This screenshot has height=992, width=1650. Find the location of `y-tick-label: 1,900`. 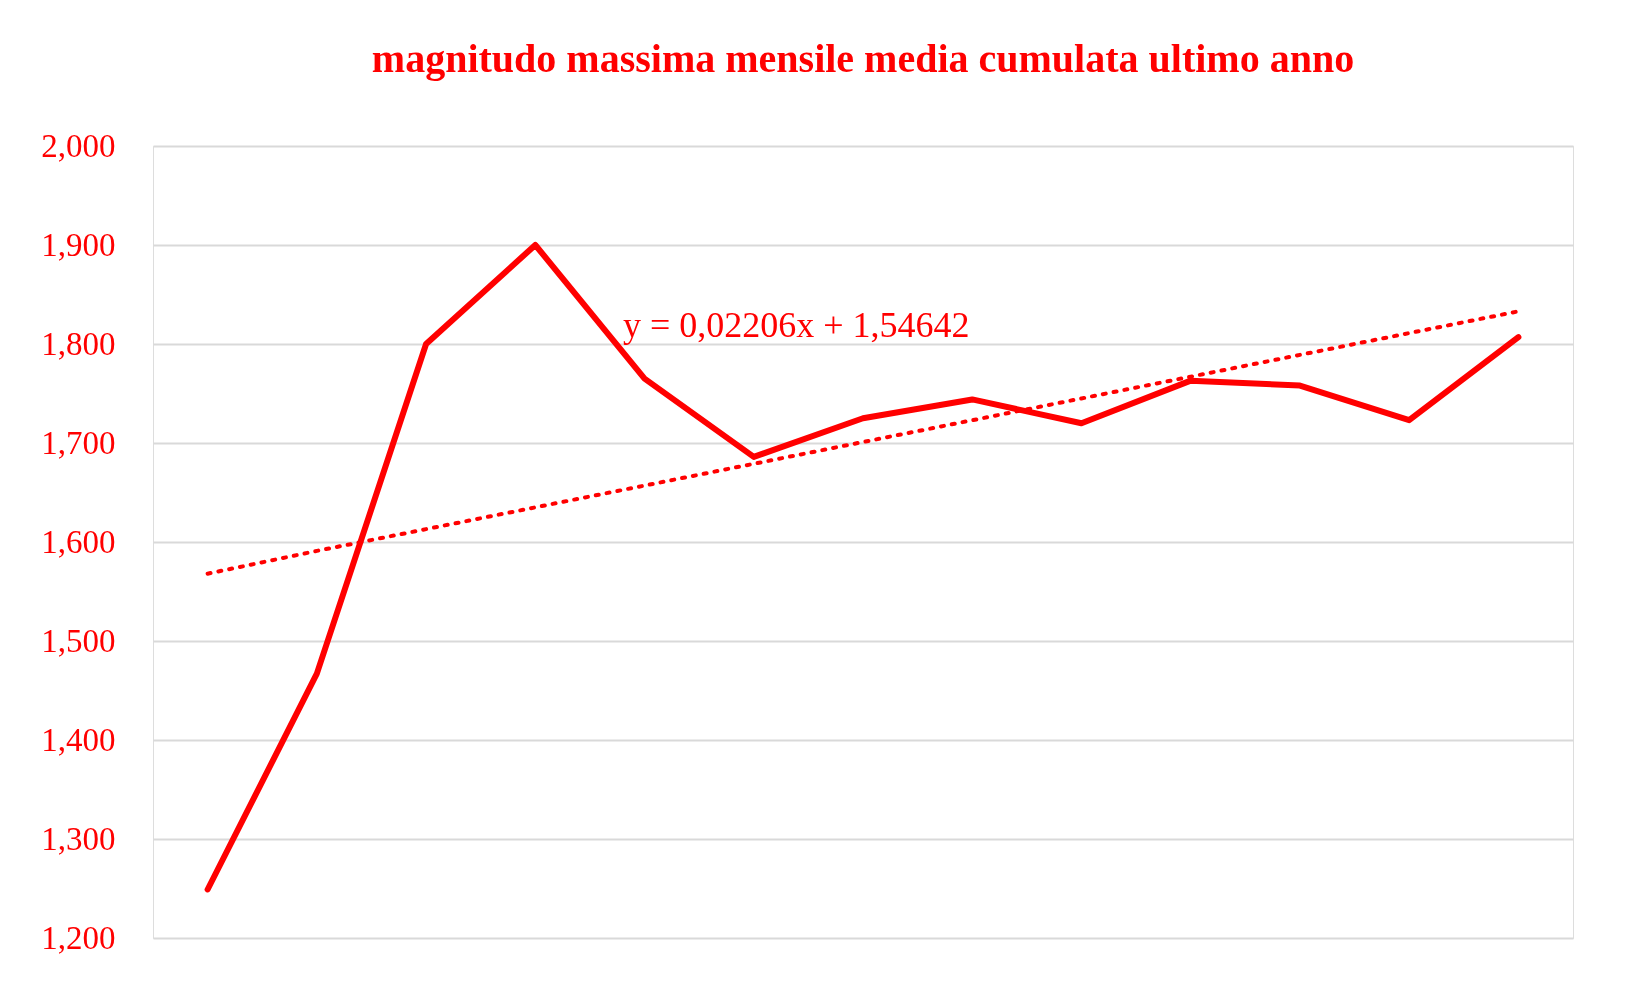

y-tick-label: 1,900 is located at coordinates (78, 244).